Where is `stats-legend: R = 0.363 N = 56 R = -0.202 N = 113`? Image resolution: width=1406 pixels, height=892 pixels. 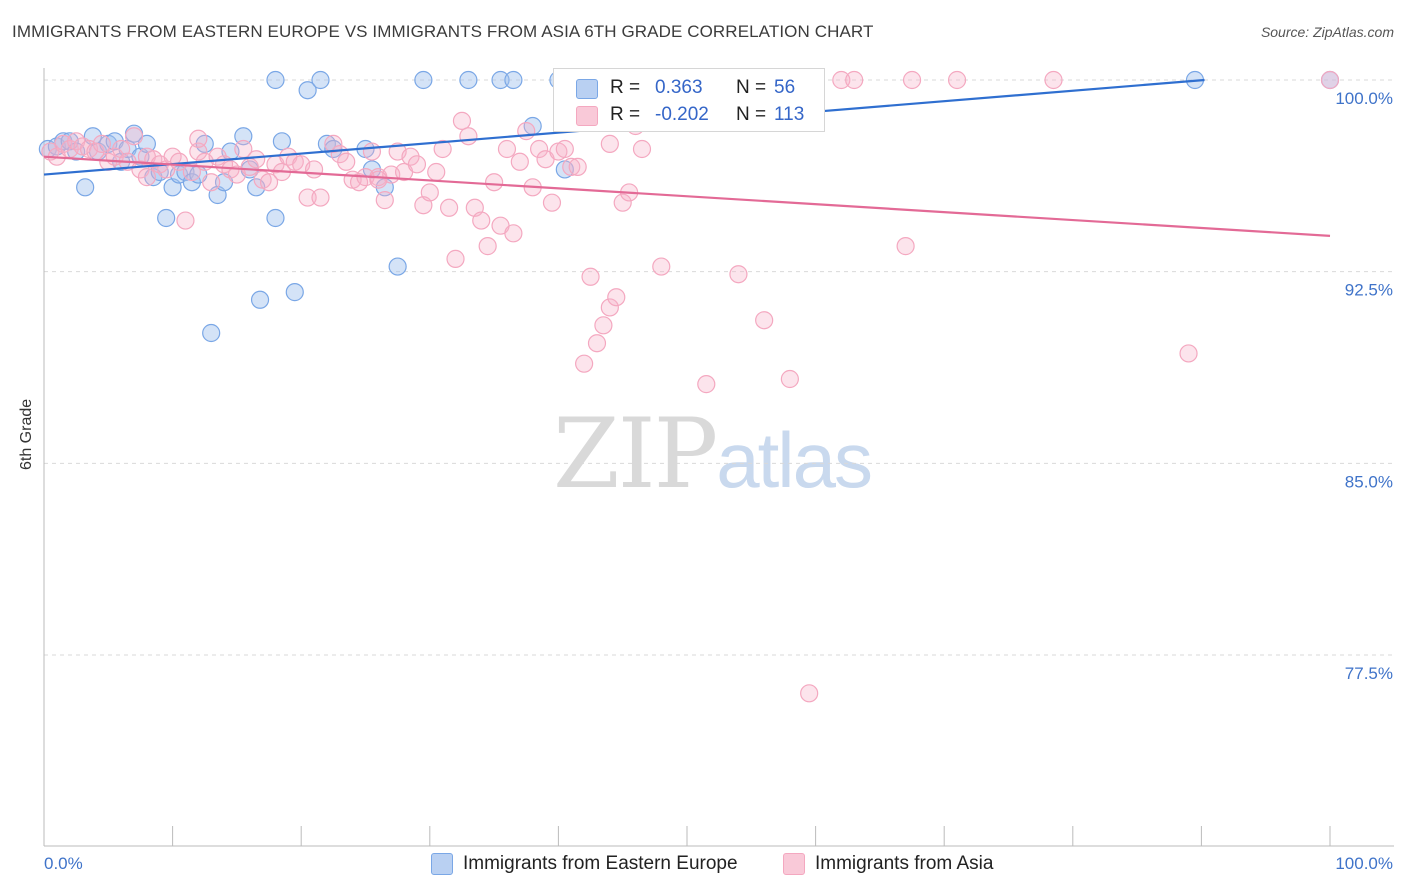 stats-legend: R = 0.363 N = 56 R = -0.202 N = 113 is located at coordinates (689, 100).